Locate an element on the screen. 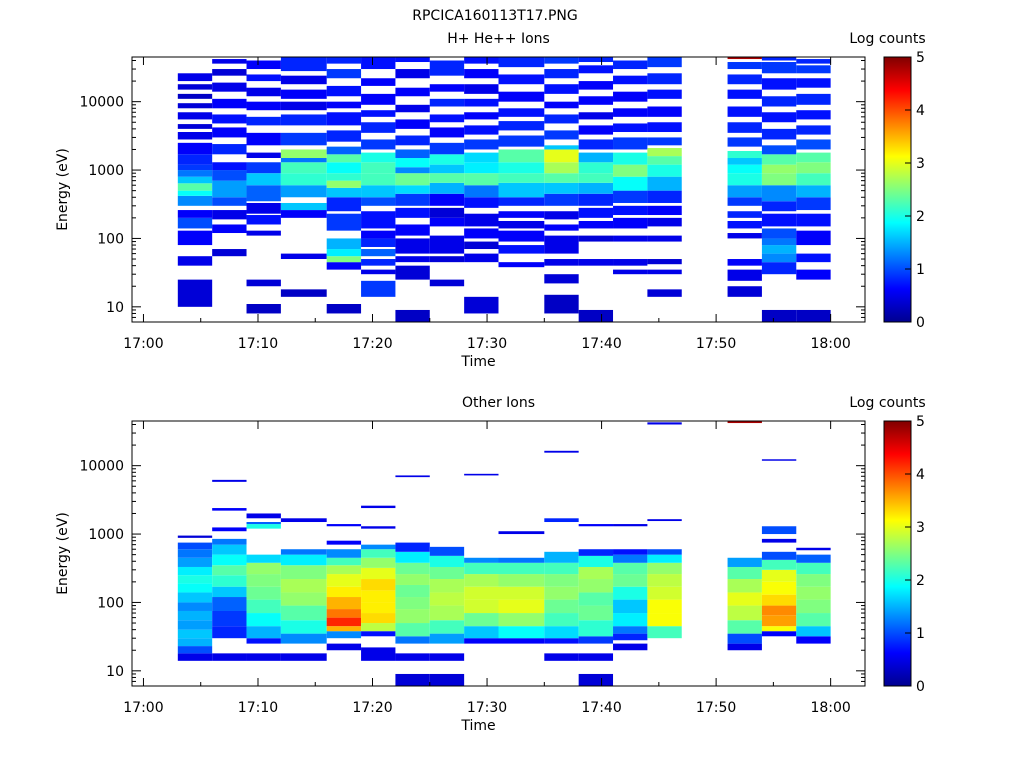  x-axis-label: Time is located at coordinates (477, 726).